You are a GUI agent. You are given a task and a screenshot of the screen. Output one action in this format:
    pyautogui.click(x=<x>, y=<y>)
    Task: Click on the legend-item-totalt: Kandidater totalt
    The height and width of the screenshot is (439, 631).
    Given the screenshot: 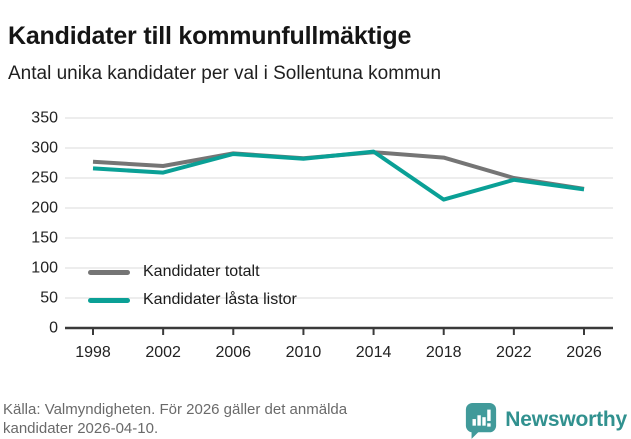 What is the action you would take?
    pyautogui.click(x=192, y=272)
    